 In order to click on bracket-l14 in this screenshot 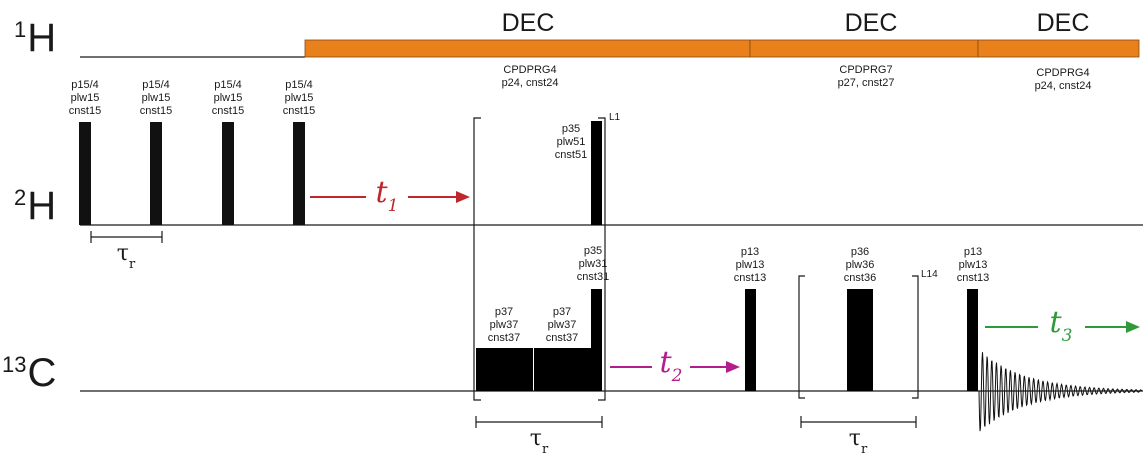, I will do `click(858, 337)`.